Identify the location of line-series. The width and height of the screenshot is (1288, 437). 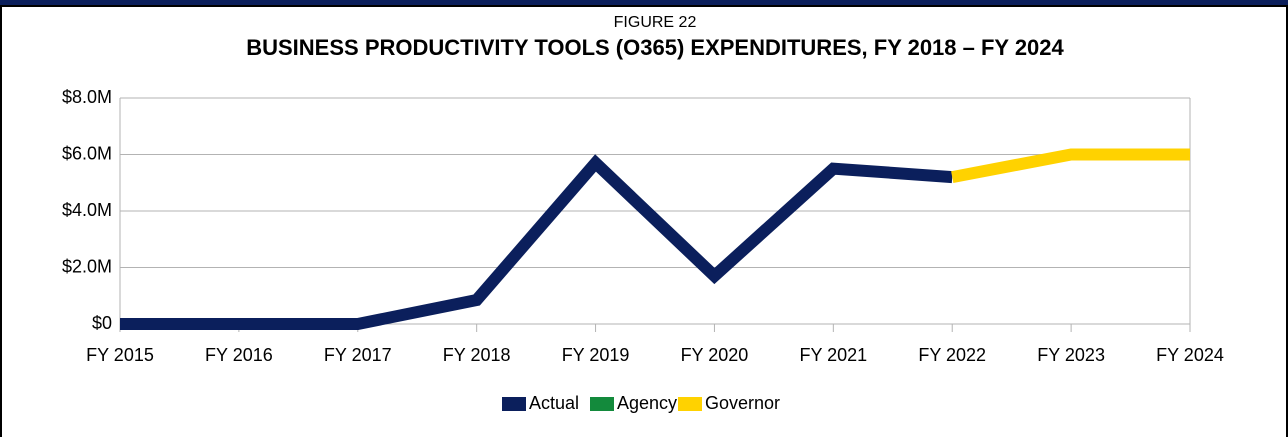
(1070, 165).